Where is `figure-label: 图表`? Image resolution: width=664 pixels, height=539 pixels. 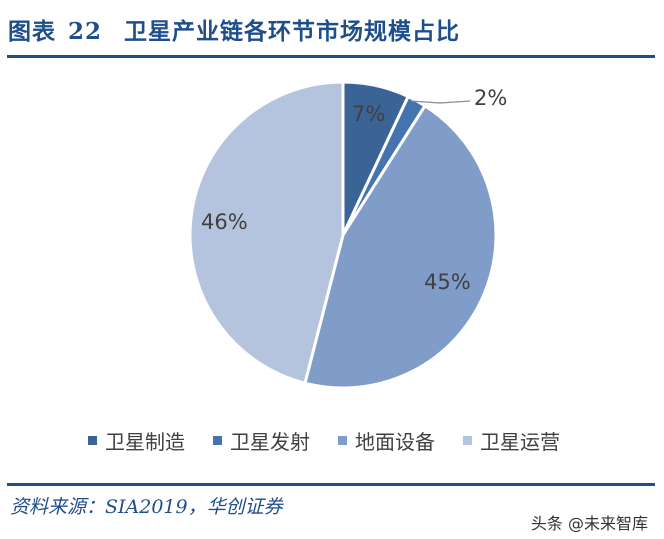
figure-label: 图表 is located at coordinates (32, 31).